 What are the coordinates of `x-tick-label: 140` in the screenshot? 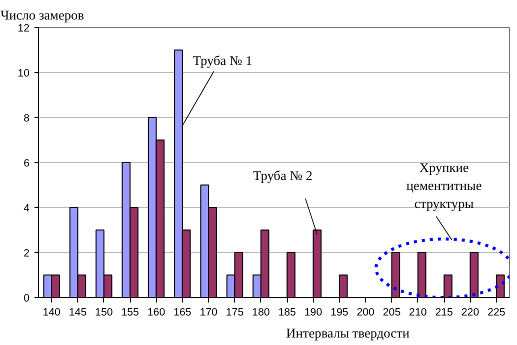 It's located at (51, 312).